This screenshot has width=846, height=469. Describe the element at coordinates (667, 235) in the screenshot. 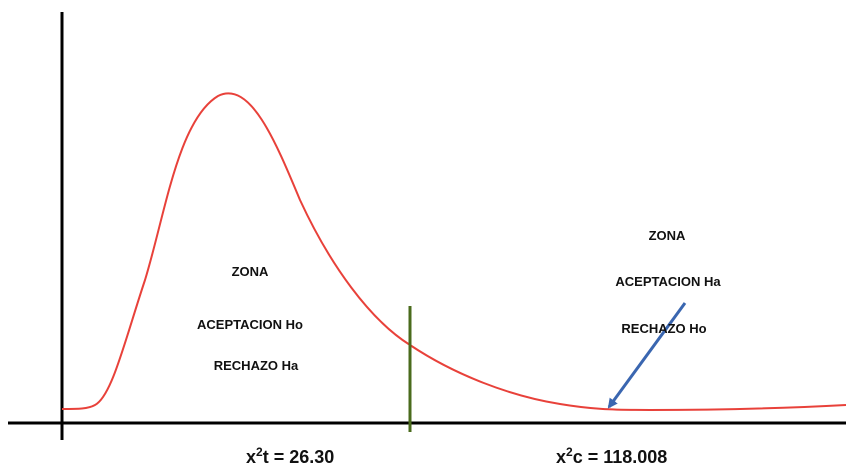

I see `right-zone-line1: ZONA` at that location.